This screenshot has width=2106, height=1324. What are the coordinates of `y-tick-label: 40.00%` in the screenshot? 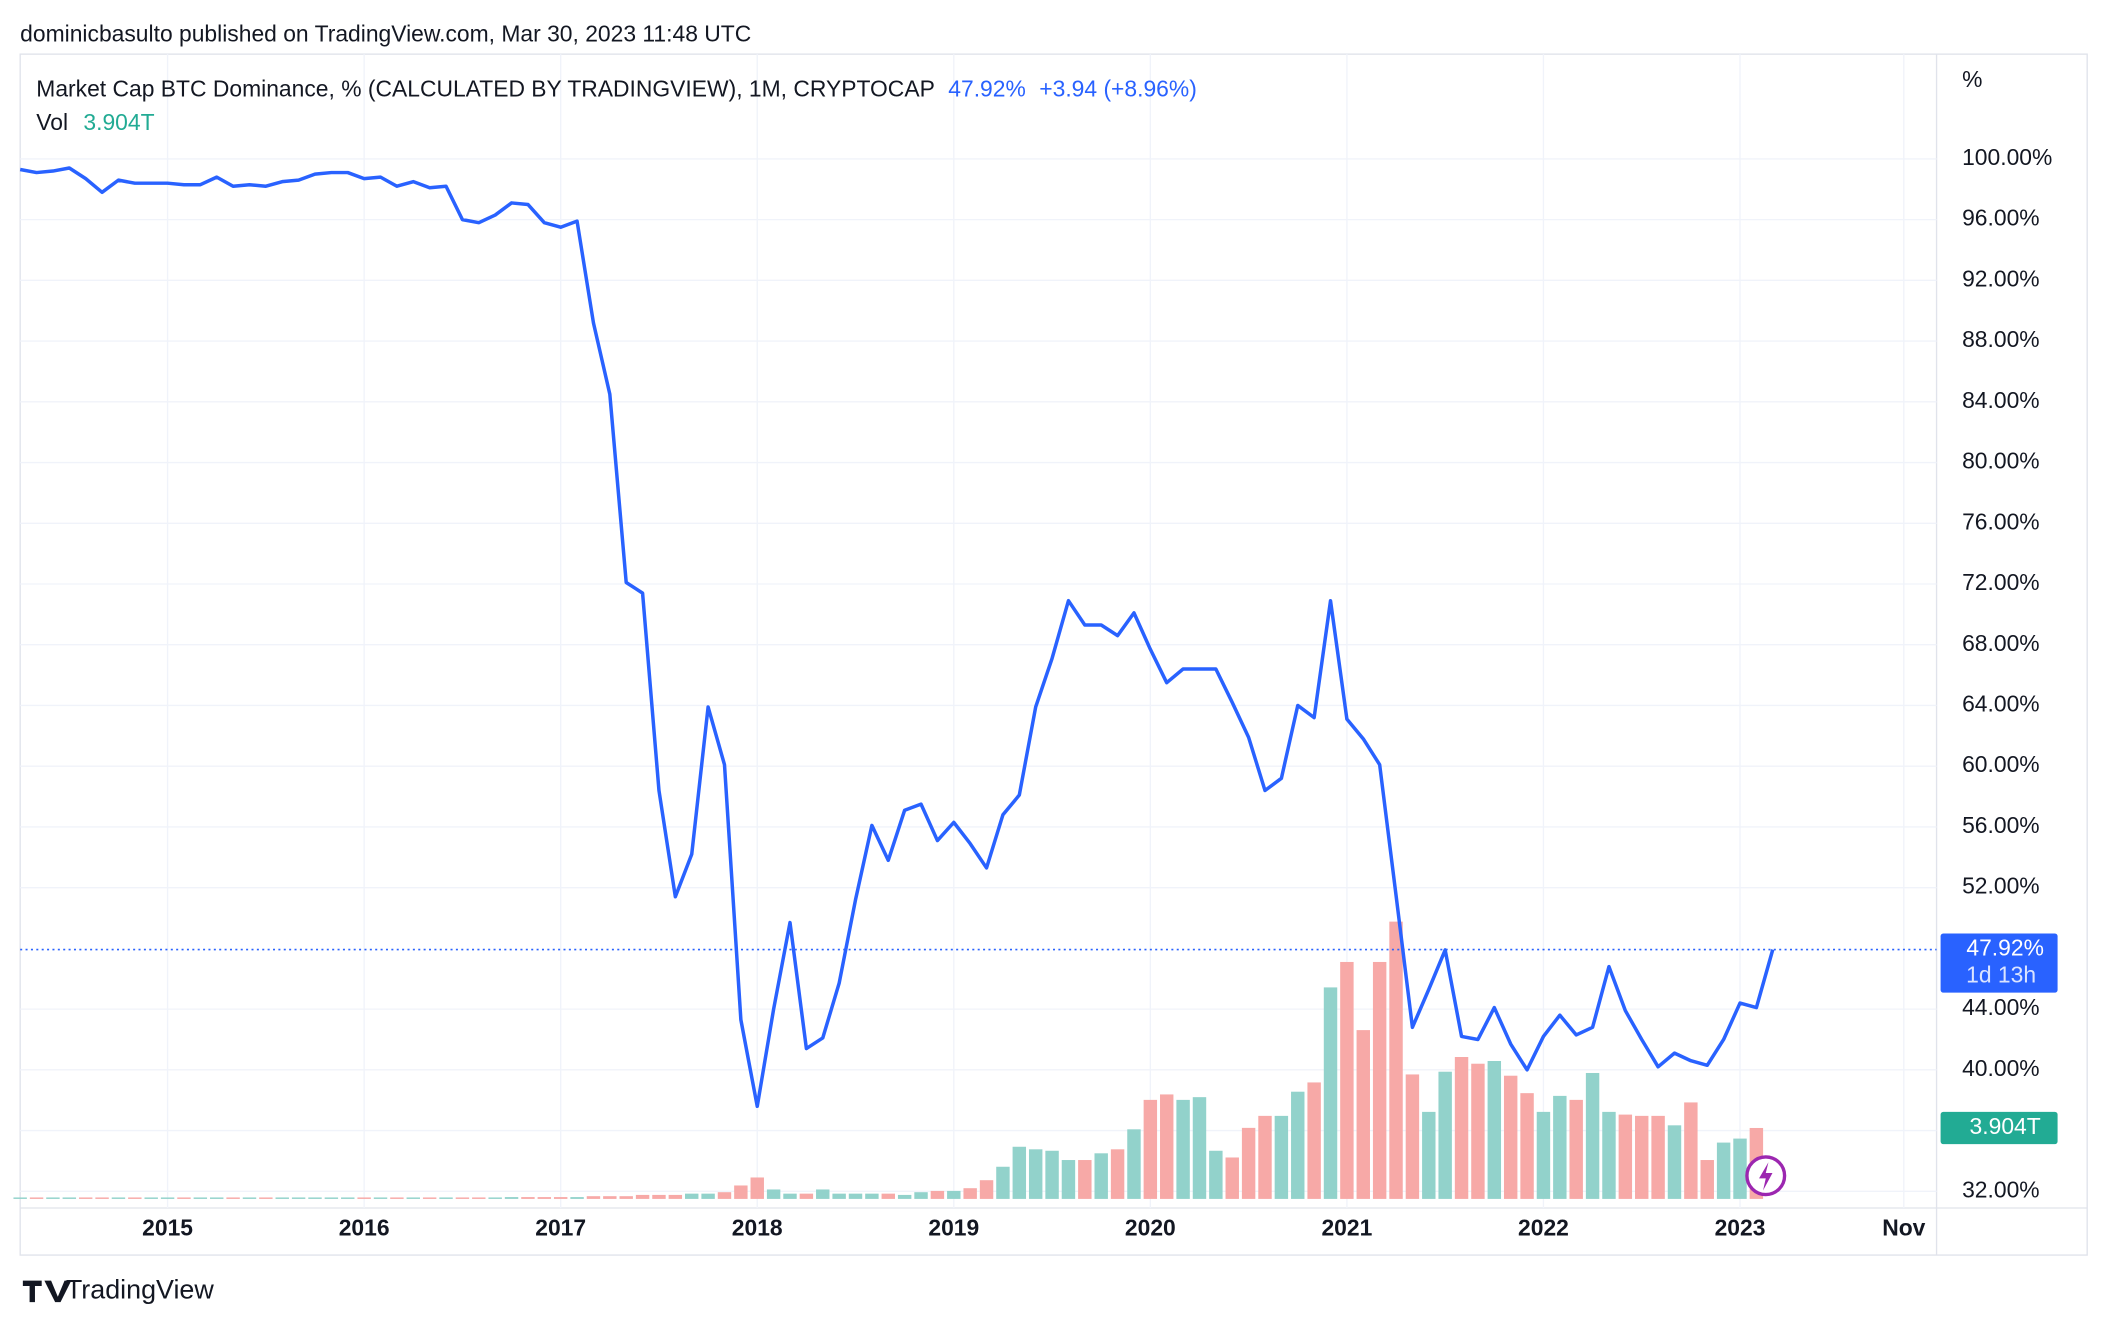 It's located at (2001, 1068).